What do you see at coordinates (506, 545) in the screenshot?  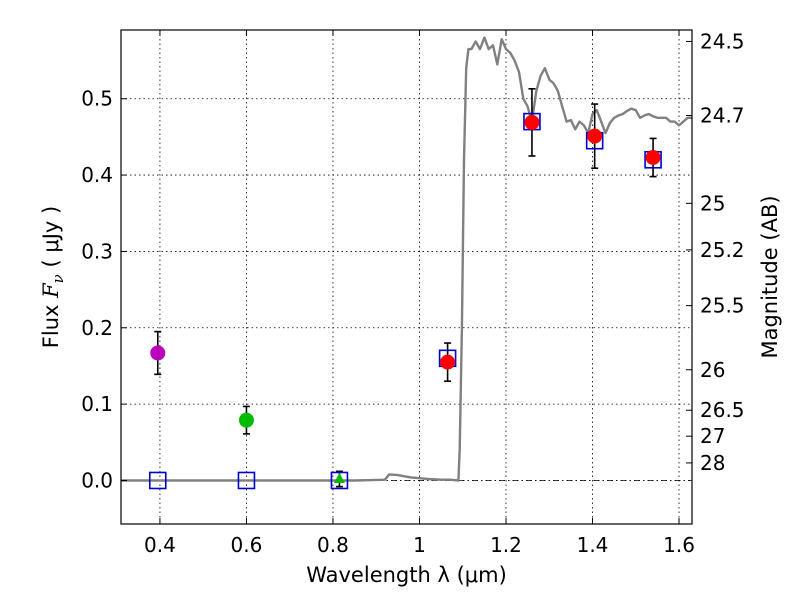 I see `x-tick-label: 1.2` at bounding box center [506, 545].